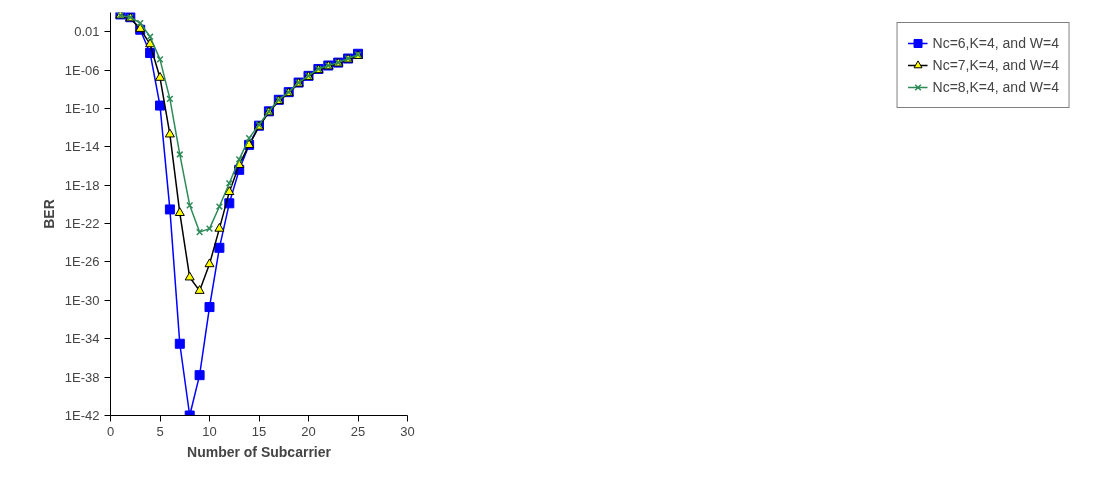 Image resolution: width=1101 pixels, height=500 pixels. I want to click on x-tick-label: 20, so click(308, 431).